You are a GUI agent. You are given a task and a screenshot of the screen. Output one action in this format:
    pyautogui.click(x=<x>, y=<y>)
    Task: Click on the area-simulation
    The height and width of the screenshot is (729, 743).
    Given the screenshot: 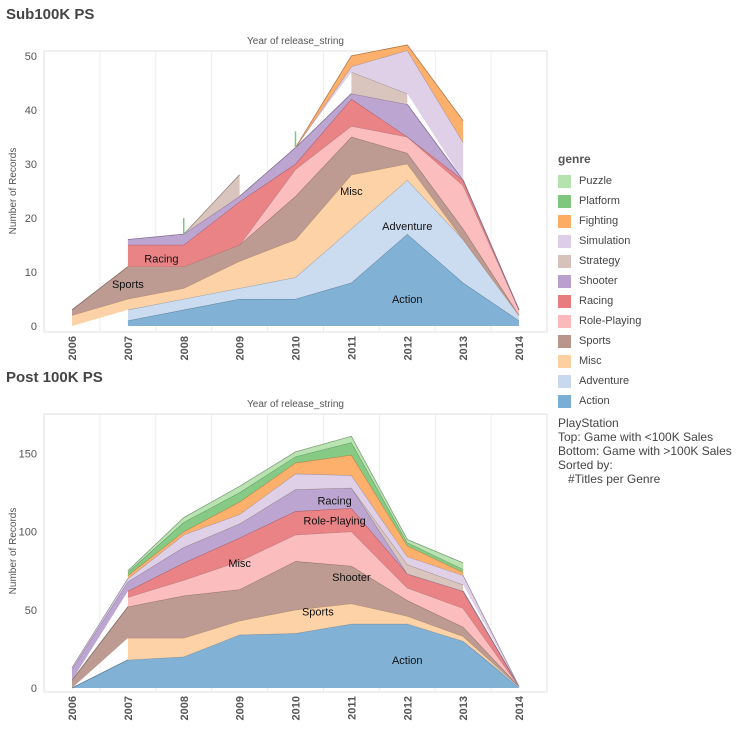 What is the action you would take?
    pyautogui.click(x=379, y=115)
    